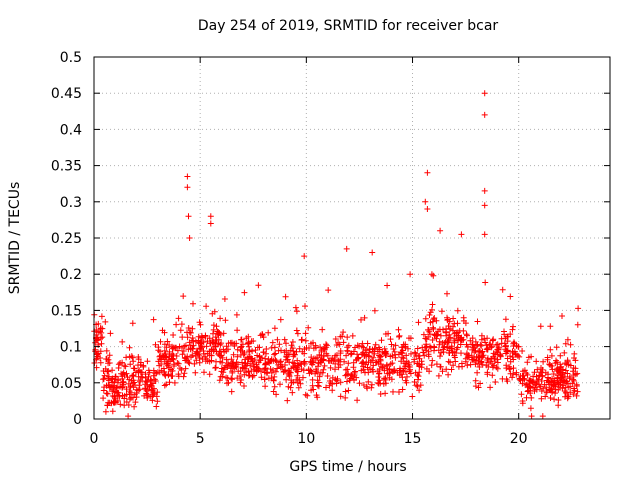  Describe the element at coordinates (200, 439) in the screenshot. I see `x-tick-label: 5` at that location.